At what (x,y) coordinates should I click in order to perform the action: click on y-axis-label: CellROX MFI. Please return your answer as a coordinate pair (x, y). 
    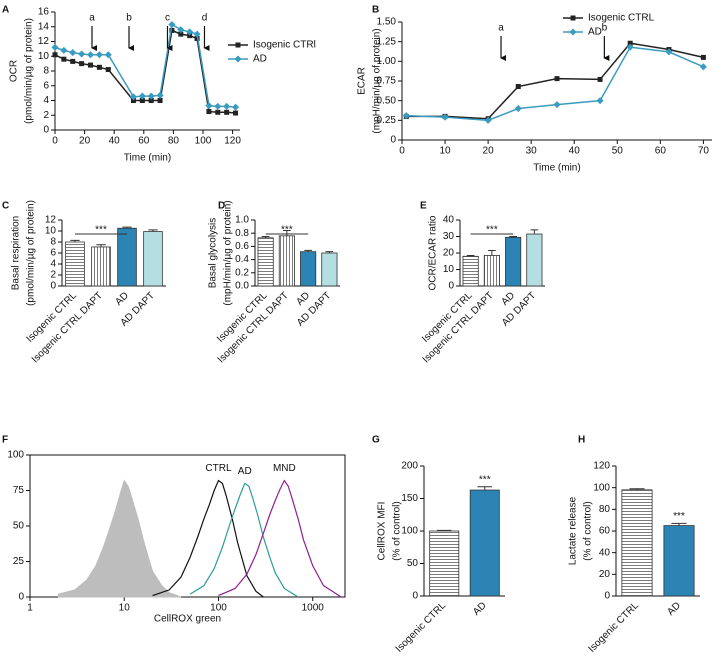
    Looking at the image, I should click on (382, 531).